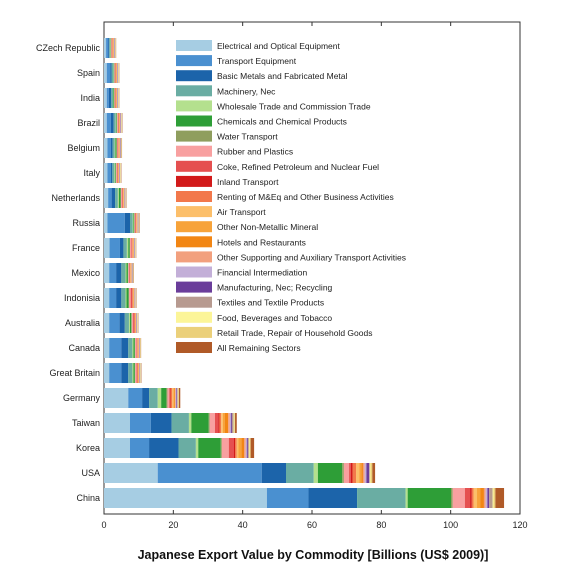  What do you see at coordinates (257, 61) in the screenshot?
I see `legend-label: Transport Equipment` at bounding box center [257, 61].